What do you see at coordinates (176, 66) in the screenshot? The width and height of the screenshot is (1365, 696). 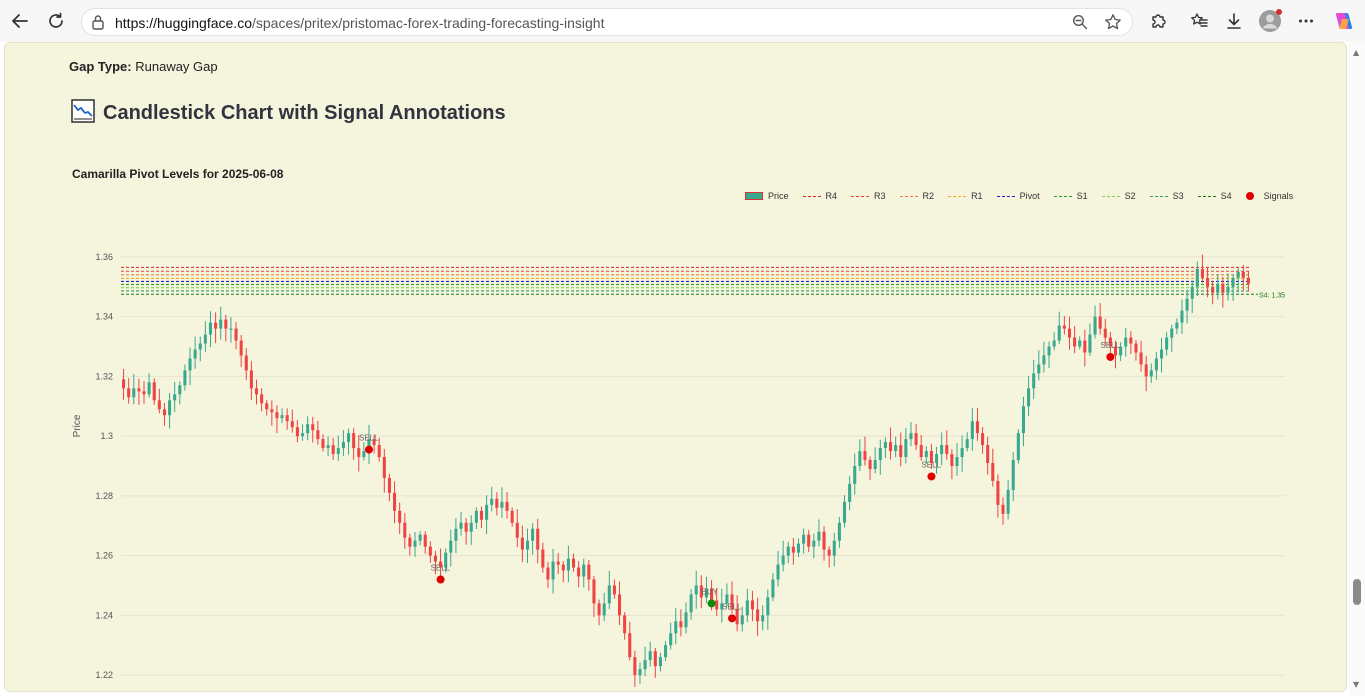 I see `gap-type-value: Runaway Gap` at bounding box center [176, 66].